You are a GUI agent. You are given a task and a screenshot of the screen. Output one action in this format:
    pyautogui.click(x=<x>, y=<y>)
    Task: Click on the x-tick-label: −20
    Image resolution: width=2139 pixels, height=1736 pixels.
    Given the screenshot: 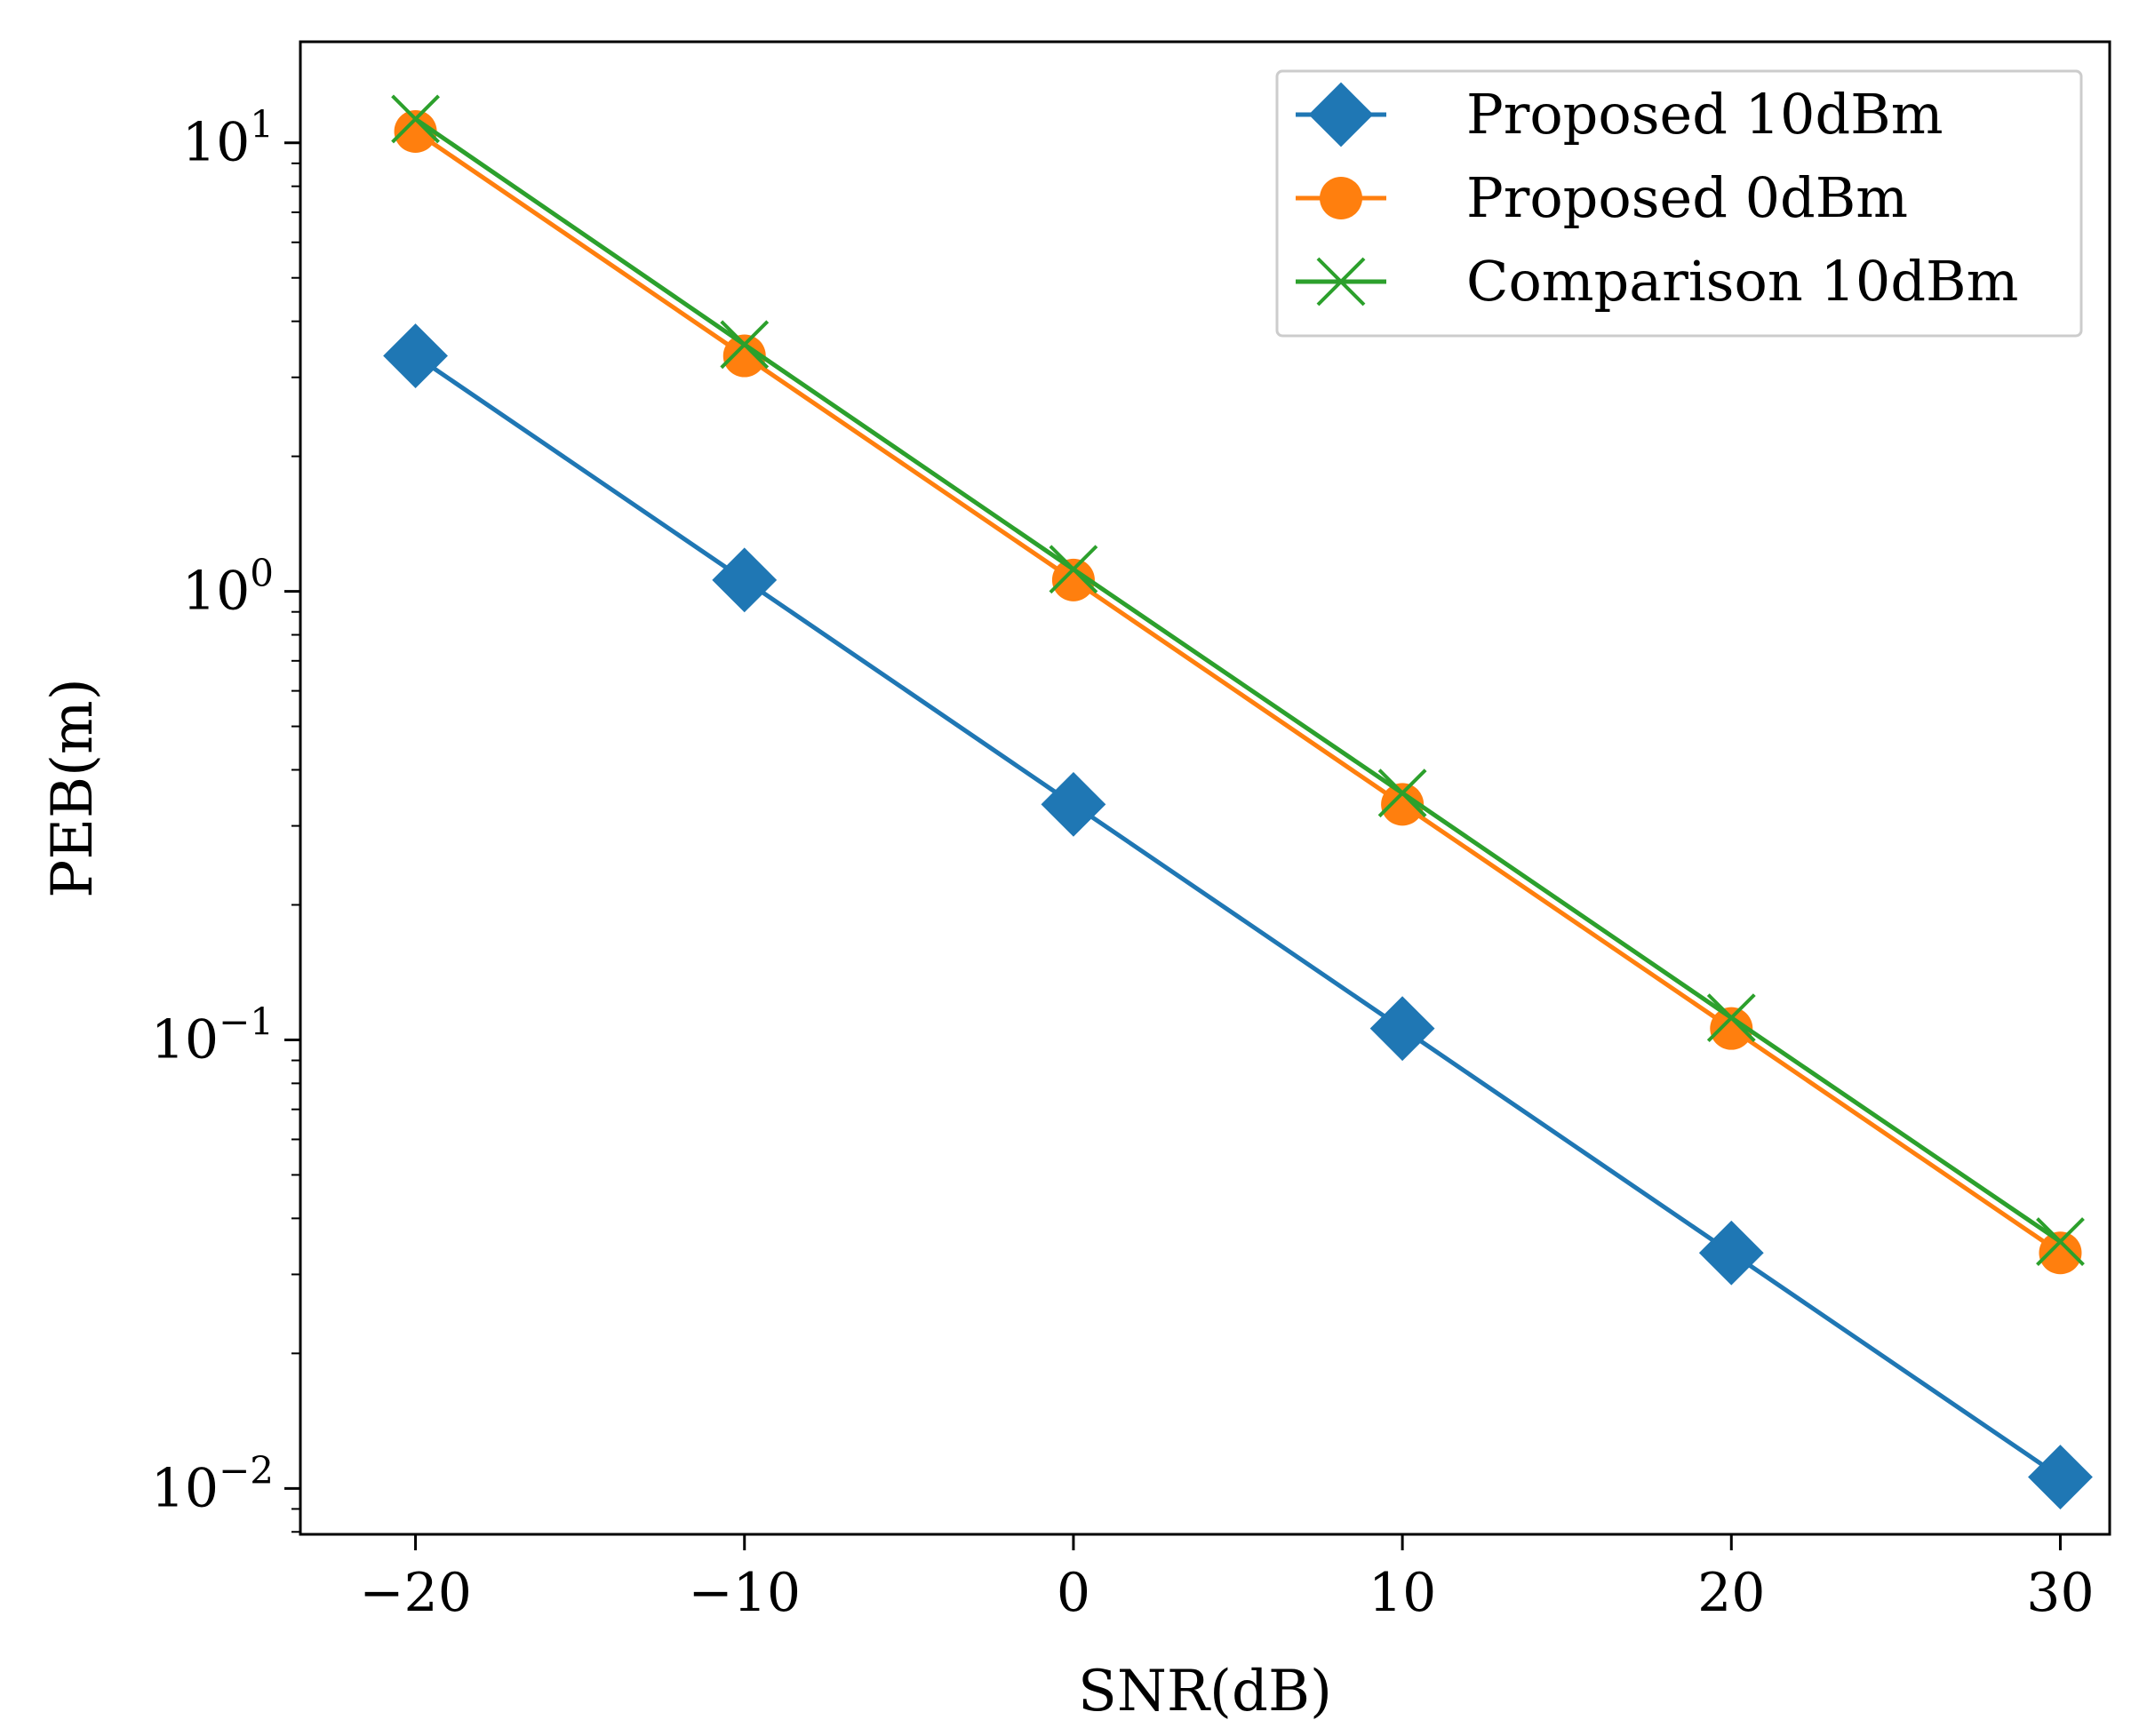 What is the action you would take?
    pyautogui.click(x=416, y=1593)
    